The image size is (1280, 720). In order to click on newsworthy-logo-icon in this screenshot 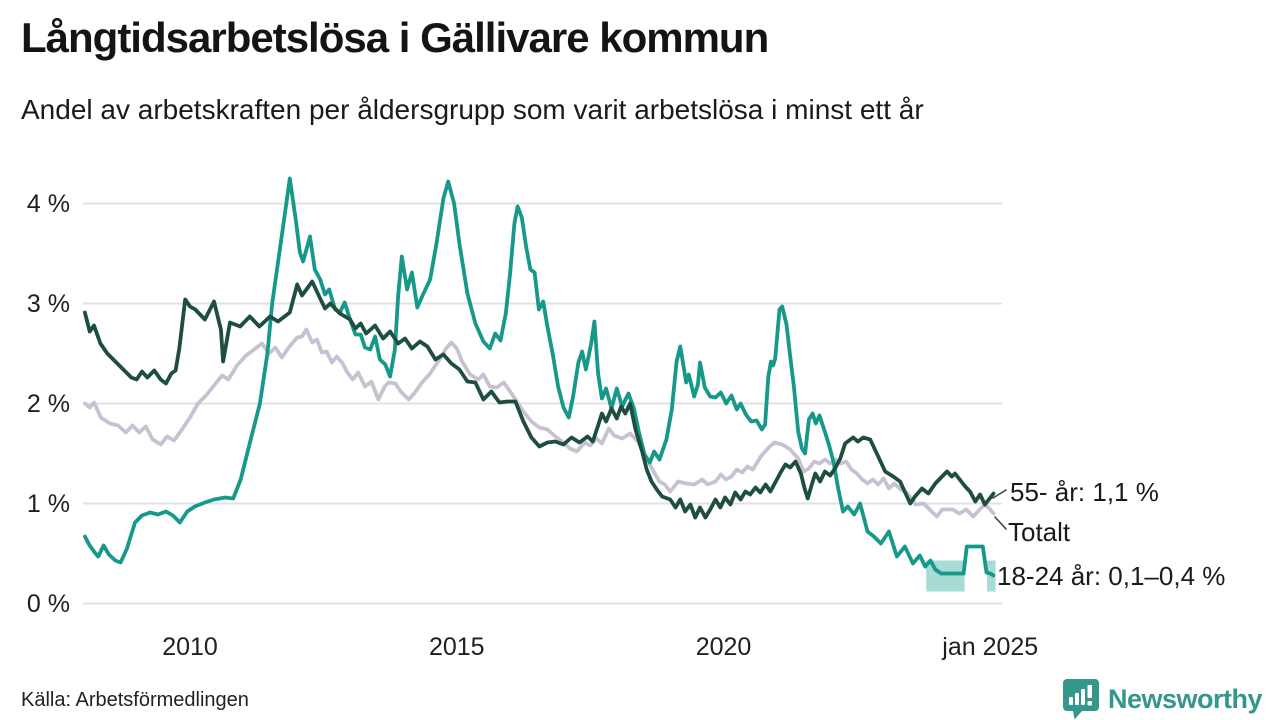, I will do `click(1081, 699)`.